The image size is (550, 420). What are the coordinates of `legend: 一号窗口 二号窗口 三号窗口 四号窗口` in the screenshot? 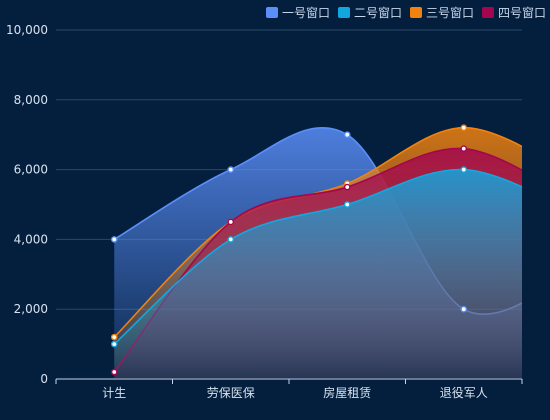 It's located at (405, 12).